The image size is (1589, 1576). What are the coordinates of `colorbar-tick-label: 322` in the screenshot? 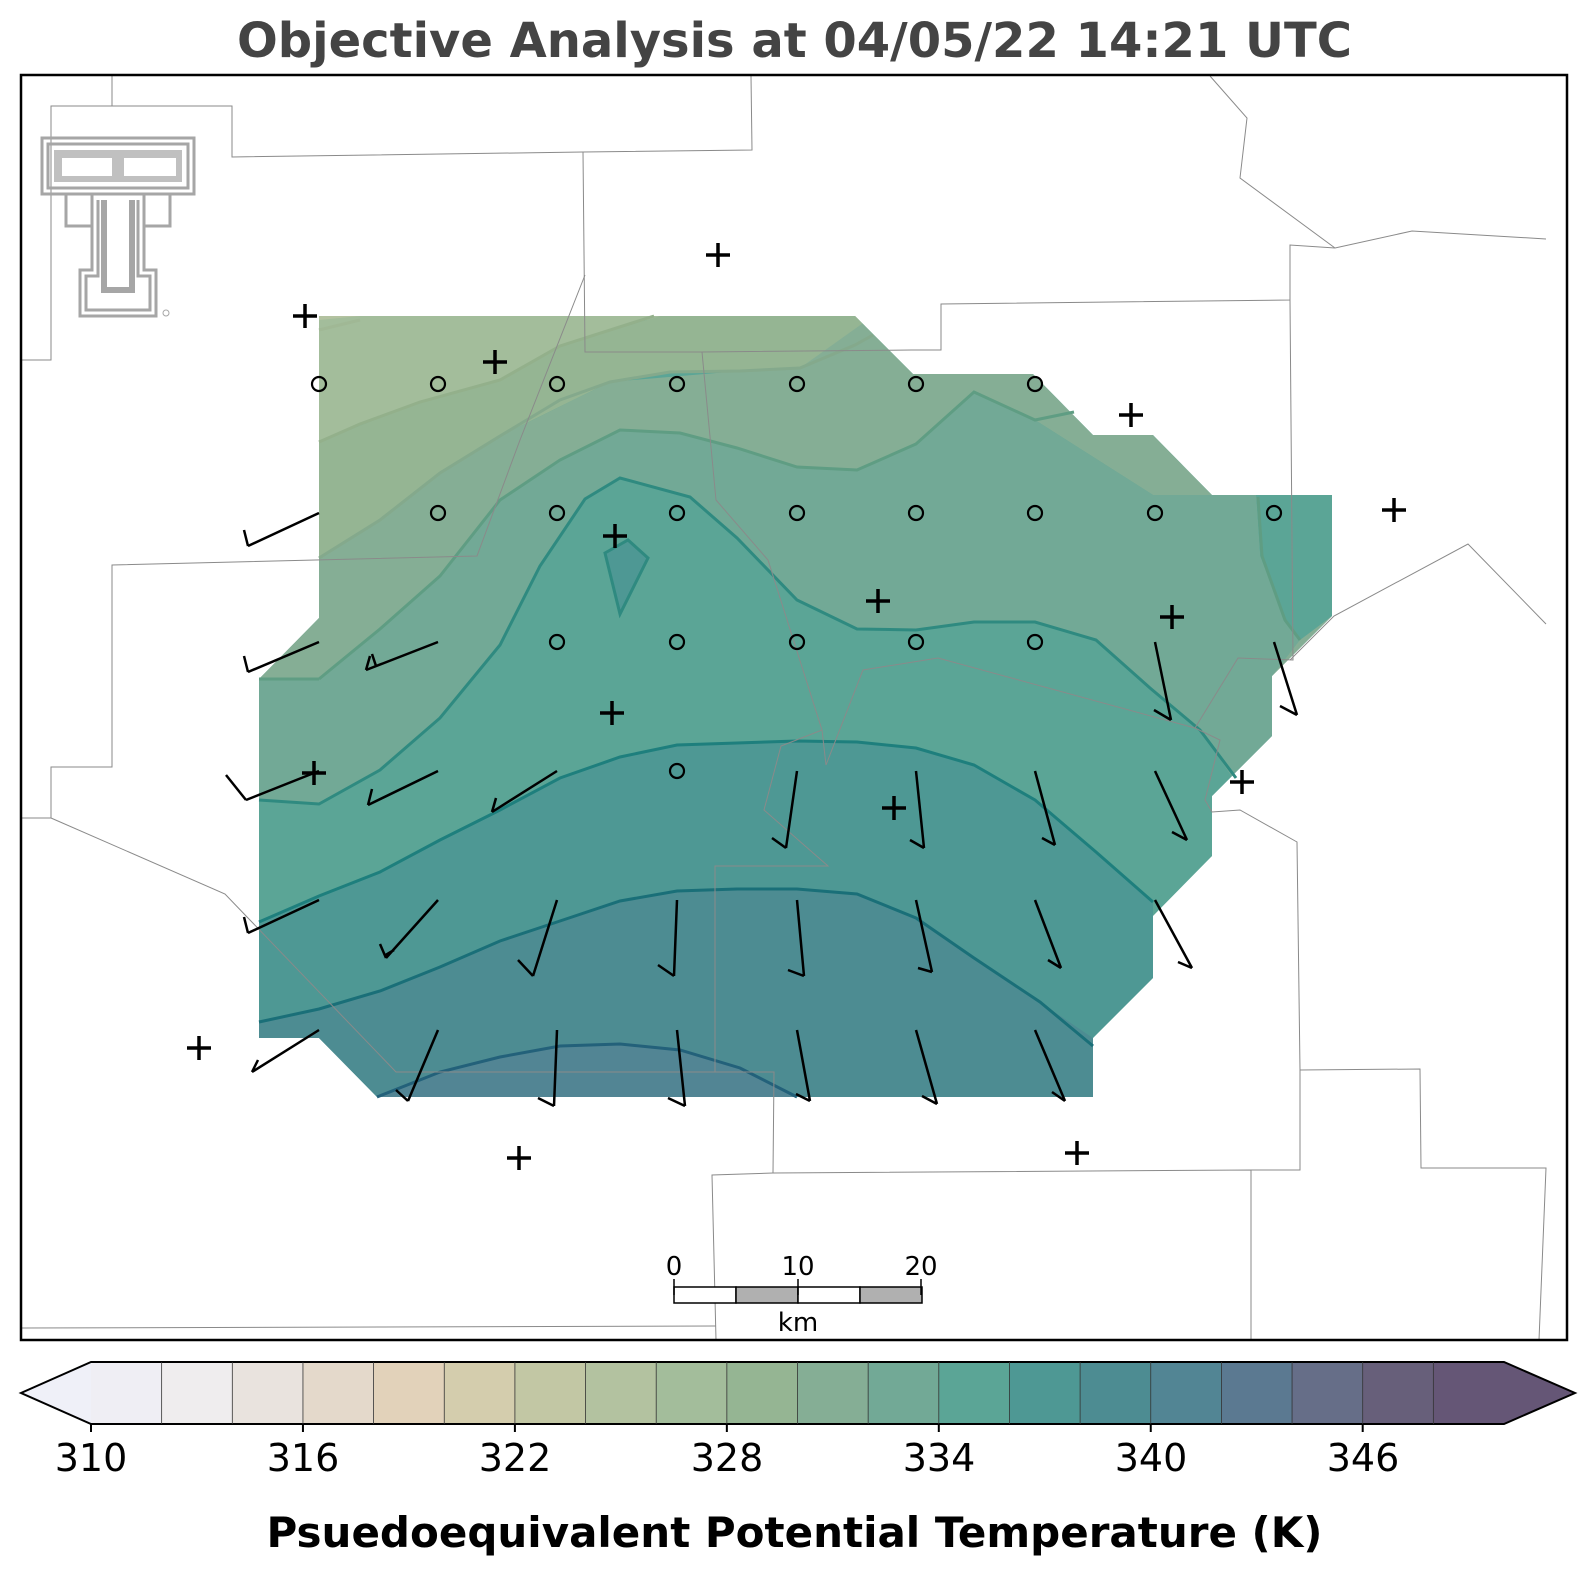 It's located at (515, 1458).